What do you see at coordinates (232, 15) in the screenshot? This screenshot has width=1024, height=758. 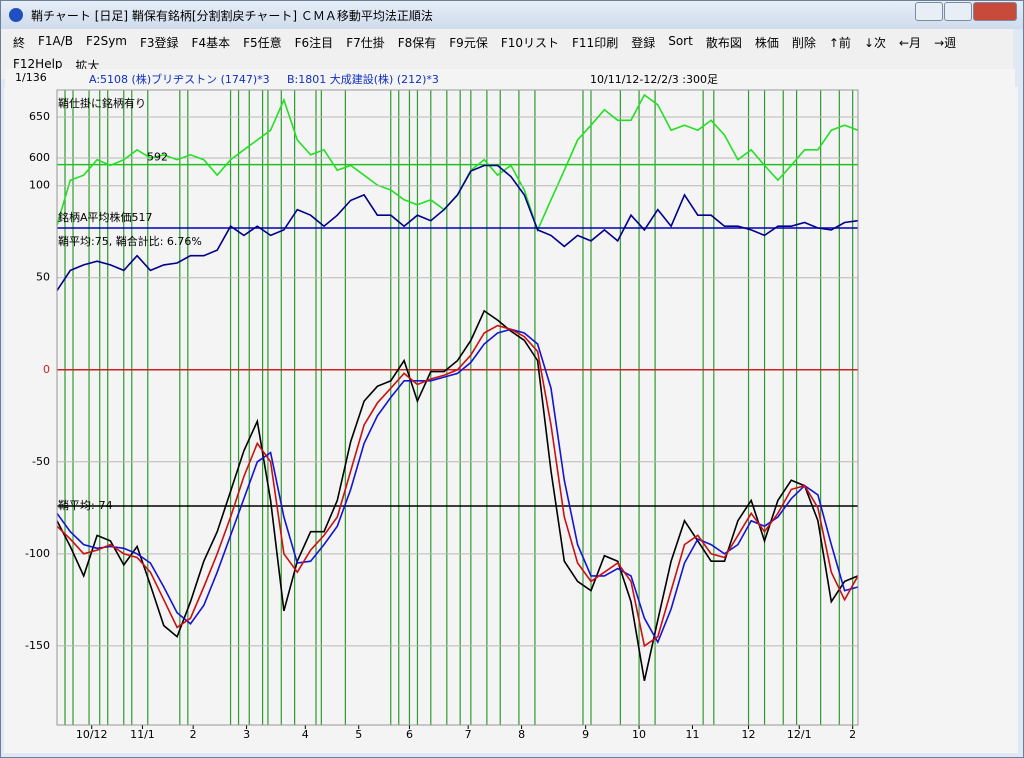 I see `window-title: 鞘チャート [日足] 鞘保有銘柄[分割割戻チャート] ＣＭＡ移動平均法正順法` at bounding box center [232, 15].